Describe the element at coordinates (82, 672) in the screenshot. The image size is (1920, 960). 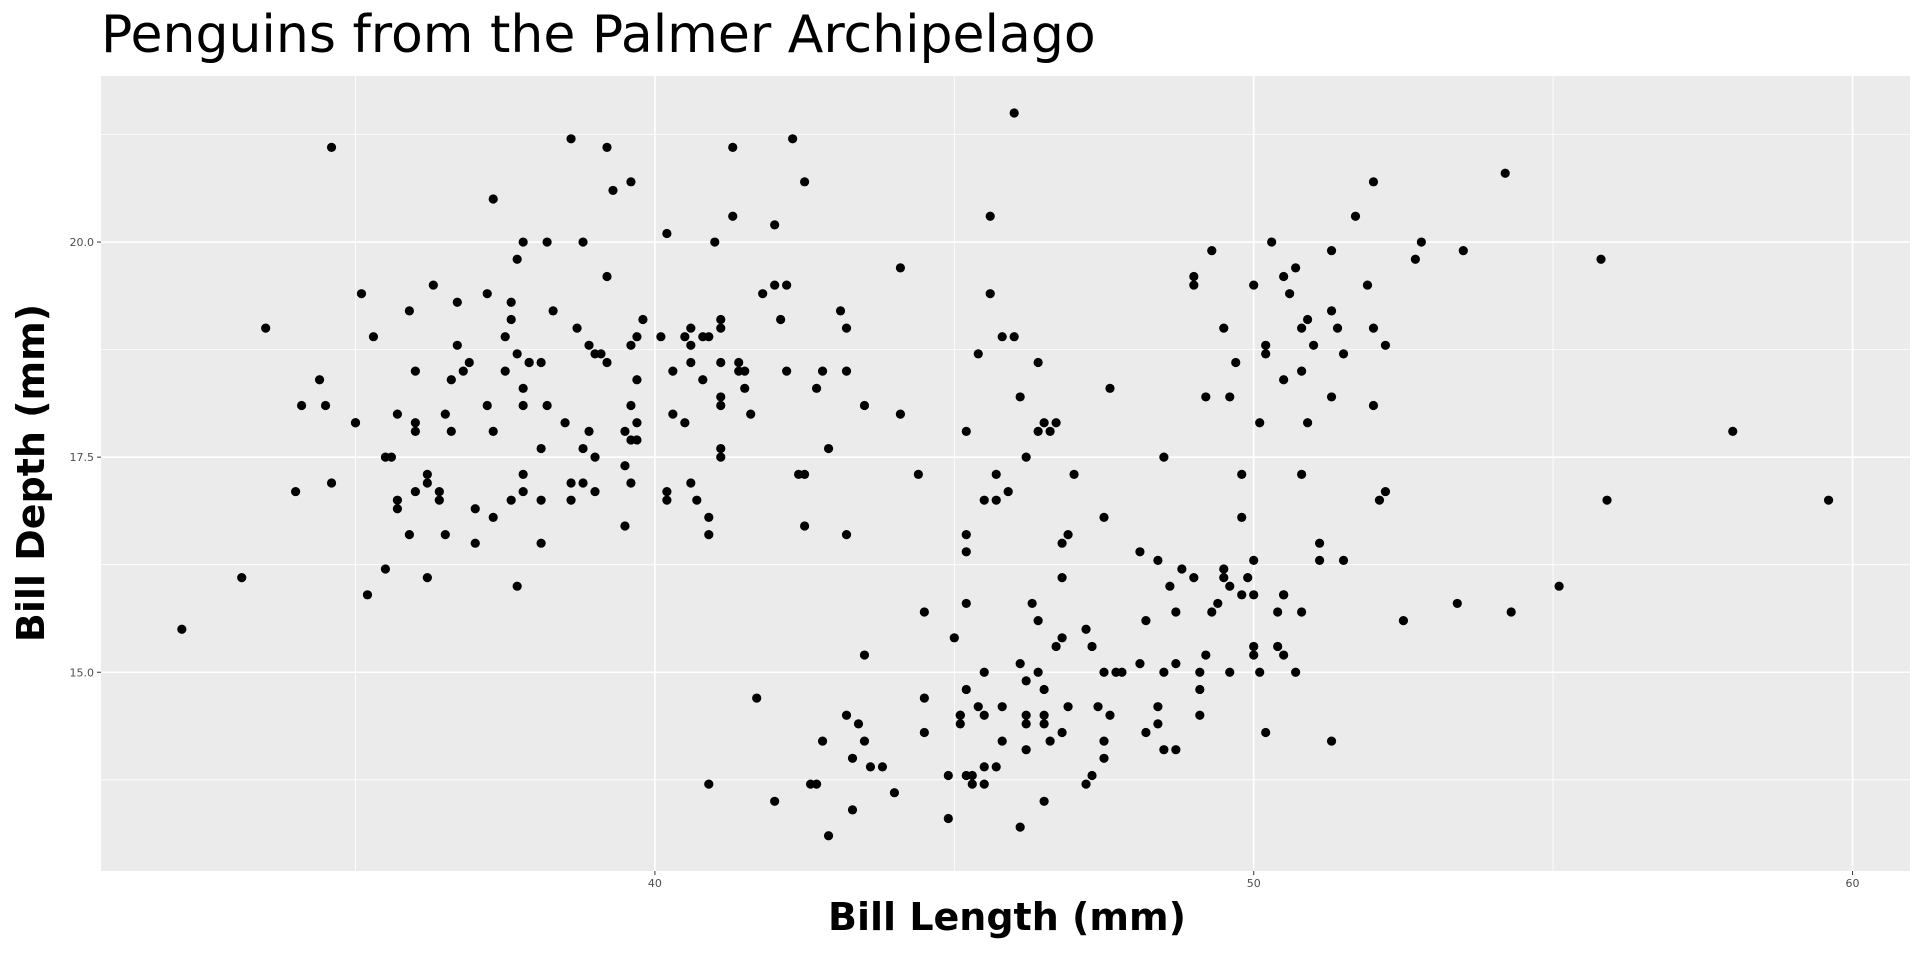
I see `y-tick-label: 15.0` at that location.